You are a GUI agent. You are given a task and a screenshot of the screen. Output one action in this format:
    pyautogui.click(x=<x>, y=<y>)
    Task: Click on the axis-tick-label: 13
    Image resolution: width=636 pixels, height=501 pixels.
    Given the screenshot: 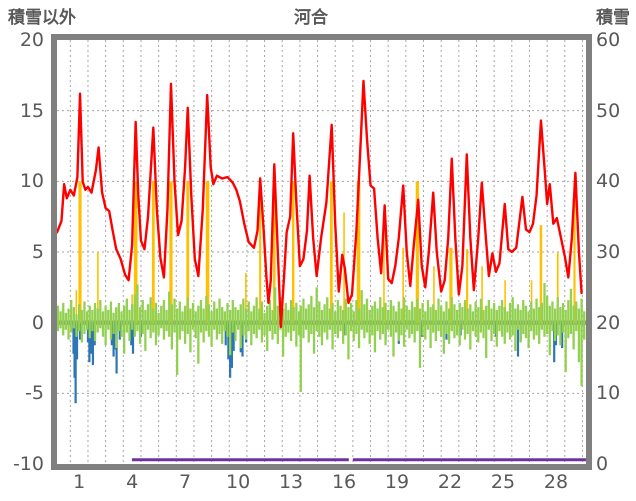 What is the action you would take?
    pyautogui.click(x=291, y=482)
    